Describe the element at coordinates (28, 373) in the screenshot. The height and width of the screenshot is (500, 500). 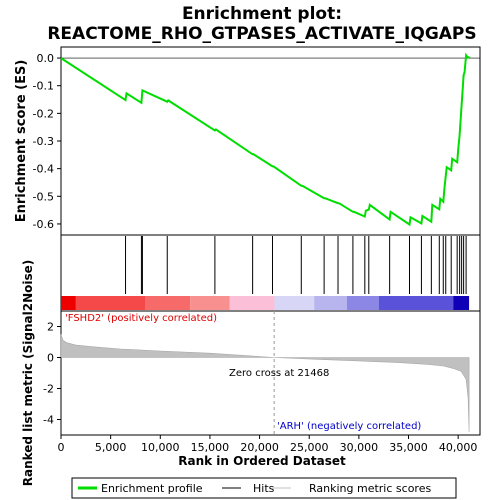
I see `metric-y-label: Ranked list metric (Signal2Noise)` at that location.